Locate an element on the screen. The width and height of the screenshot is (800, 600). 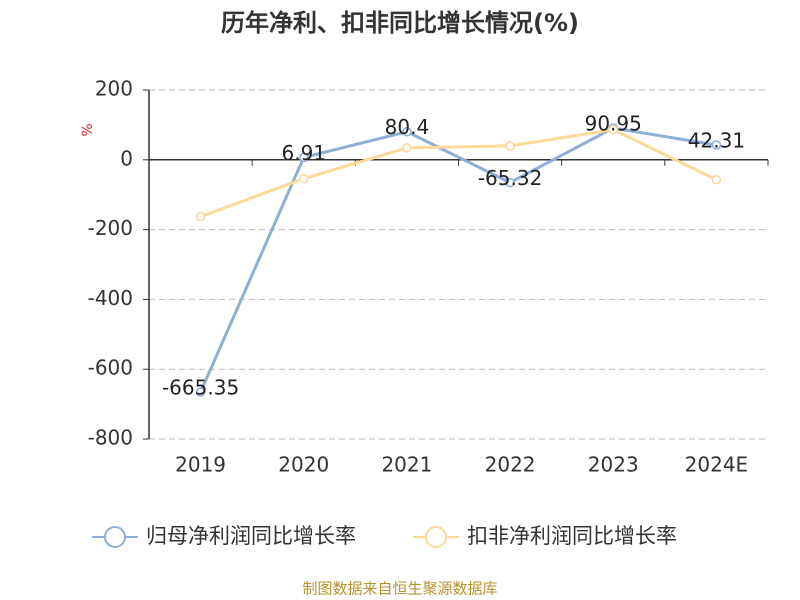
chart-title: 历年净利、扣非同比增长情况(%) is located at coordinates (400, 23).